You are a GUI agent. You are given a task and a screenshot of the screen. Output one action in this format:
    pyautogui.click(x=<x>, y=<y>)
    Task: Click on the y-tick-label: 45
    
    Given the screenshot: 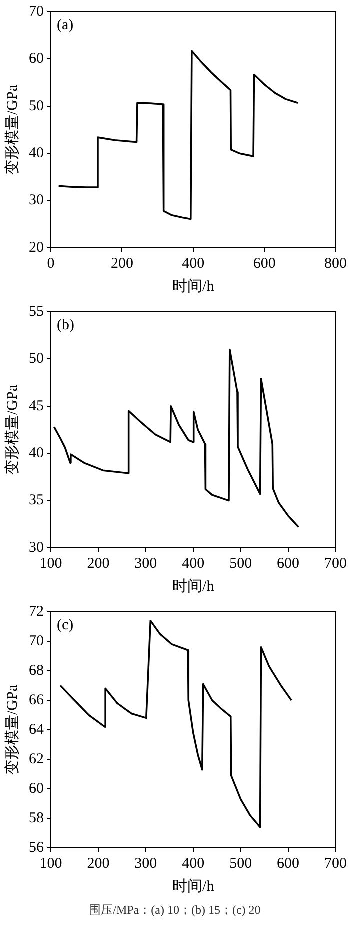 What is the action you would take?
    pyautogui.click(x=36, y=406)
    